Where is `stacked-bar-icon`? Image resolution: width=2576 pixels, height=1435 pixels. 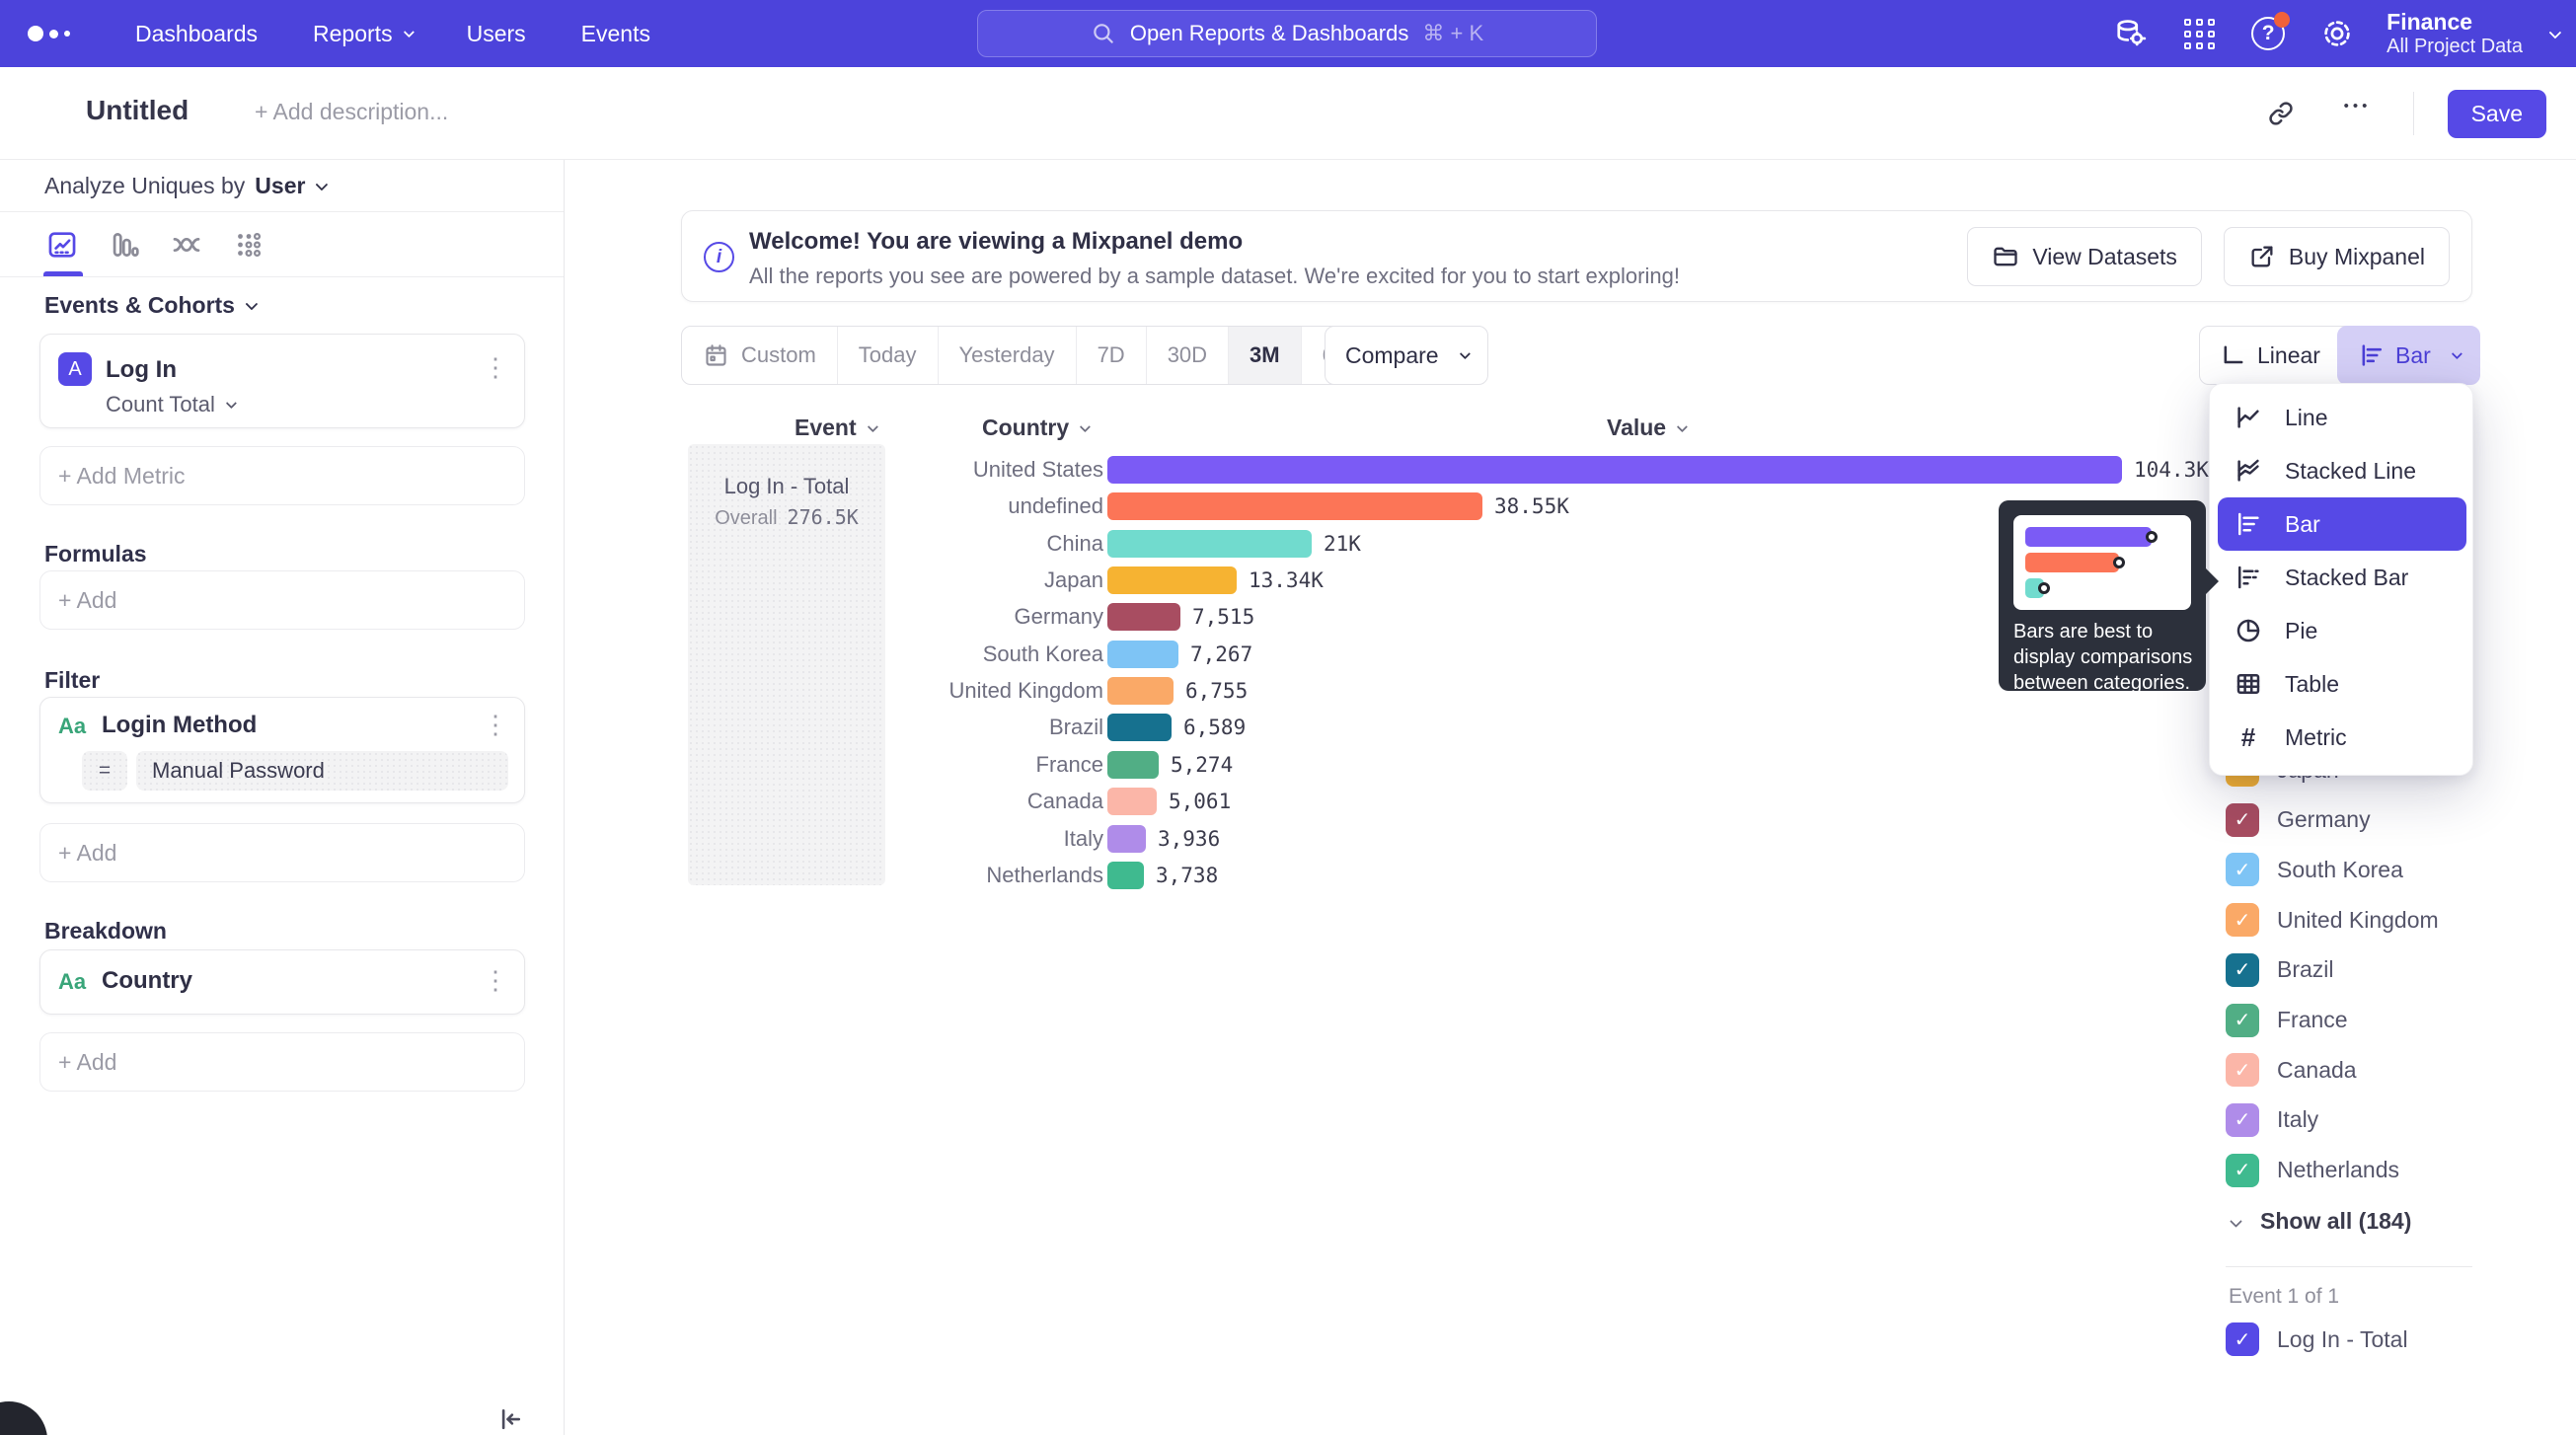
stacked-bar-icon is located at coordinates (2248, 577).